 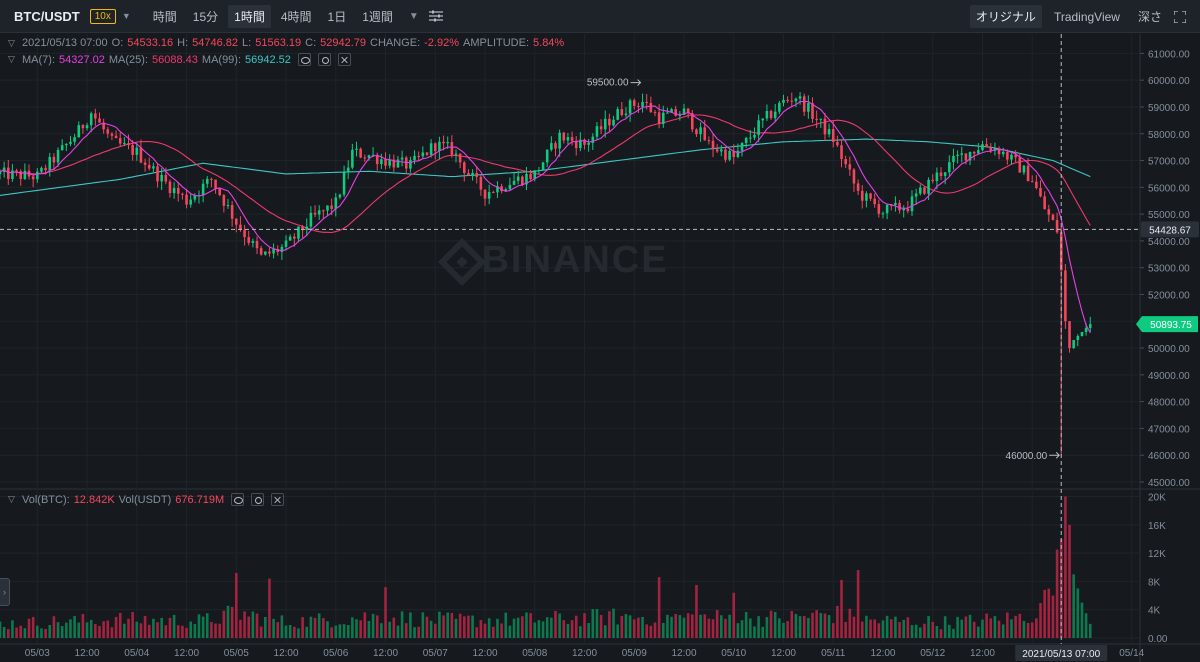 What do you see at coordinates (1005, 16) in the screenshot?
I see `view-original: オリジナル` at bounding box center [1005, 16].